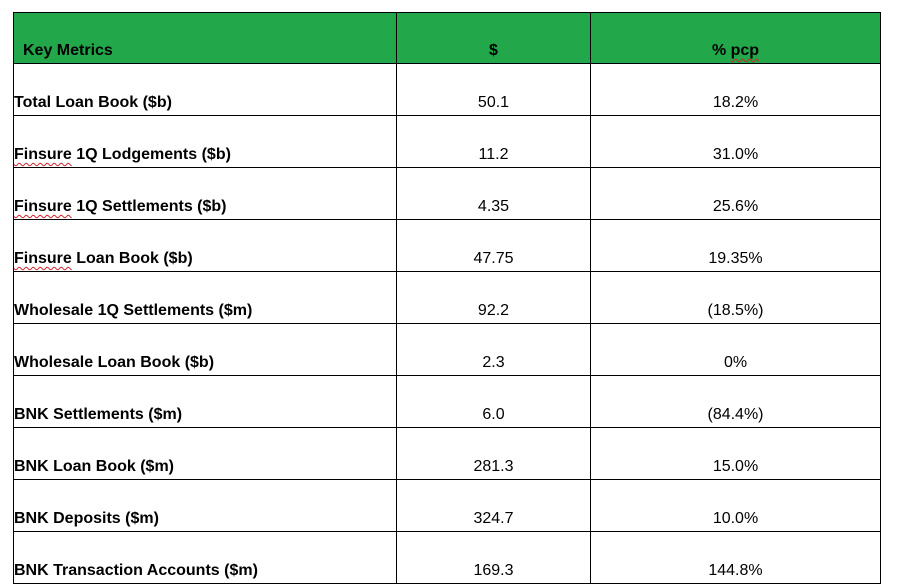 This screenshot has width=898, height=584. I want to click on metric-label: Finsure 1Q Lodgements ($b), so click(205, 141).